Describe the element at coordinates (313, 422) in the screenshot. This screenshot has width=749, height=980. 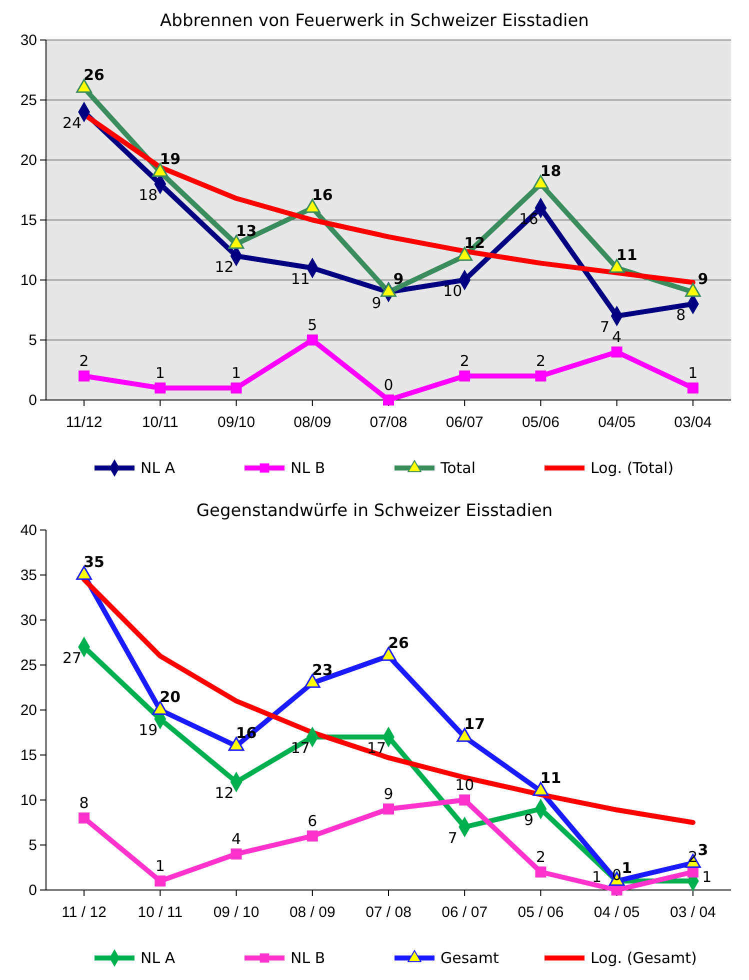
I see `x-tick-label: 08/09` at that location.